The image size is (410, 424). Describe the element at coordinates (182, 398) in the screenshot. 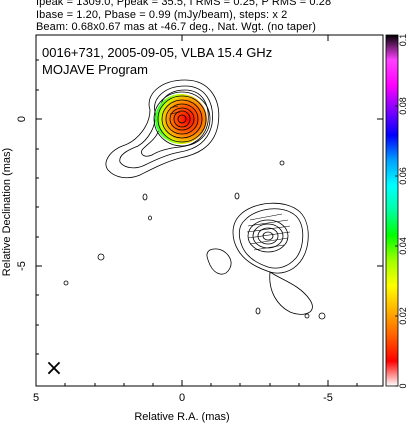

I see `x-tick-label: 0` at that location.